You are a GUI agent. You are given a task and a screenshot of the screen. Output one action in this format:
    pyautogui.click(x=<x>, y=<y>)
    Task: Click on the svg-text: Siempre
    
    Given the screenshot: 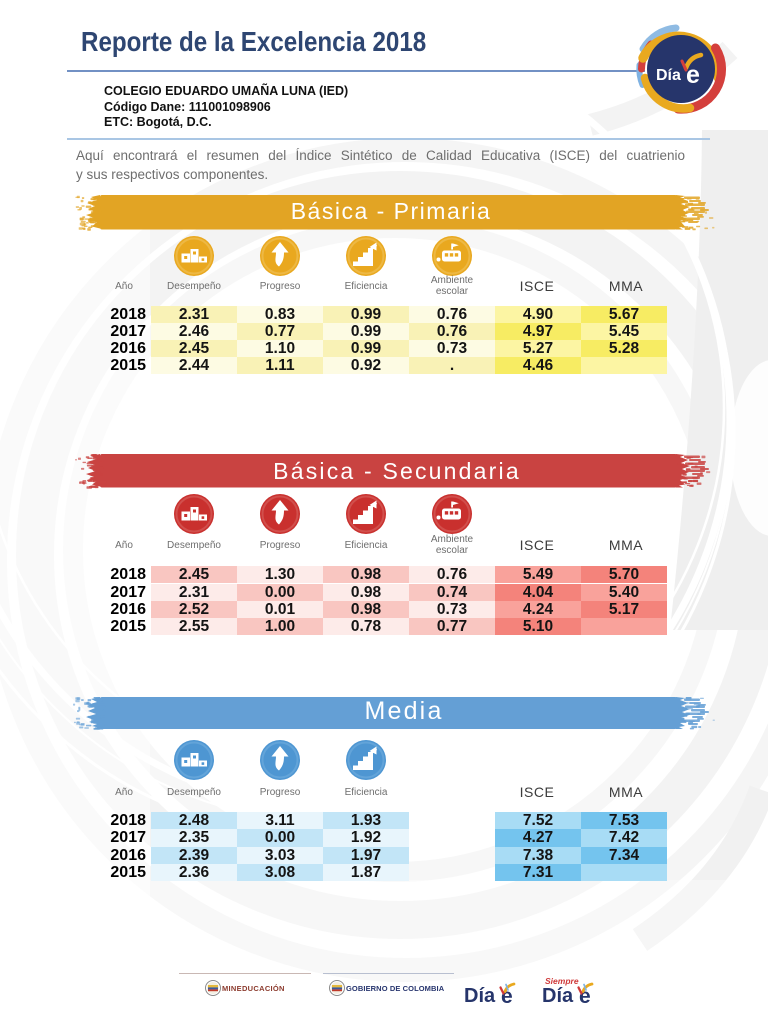 What is the action you would take?
    pyautogui.click(x=562, y=981)
    